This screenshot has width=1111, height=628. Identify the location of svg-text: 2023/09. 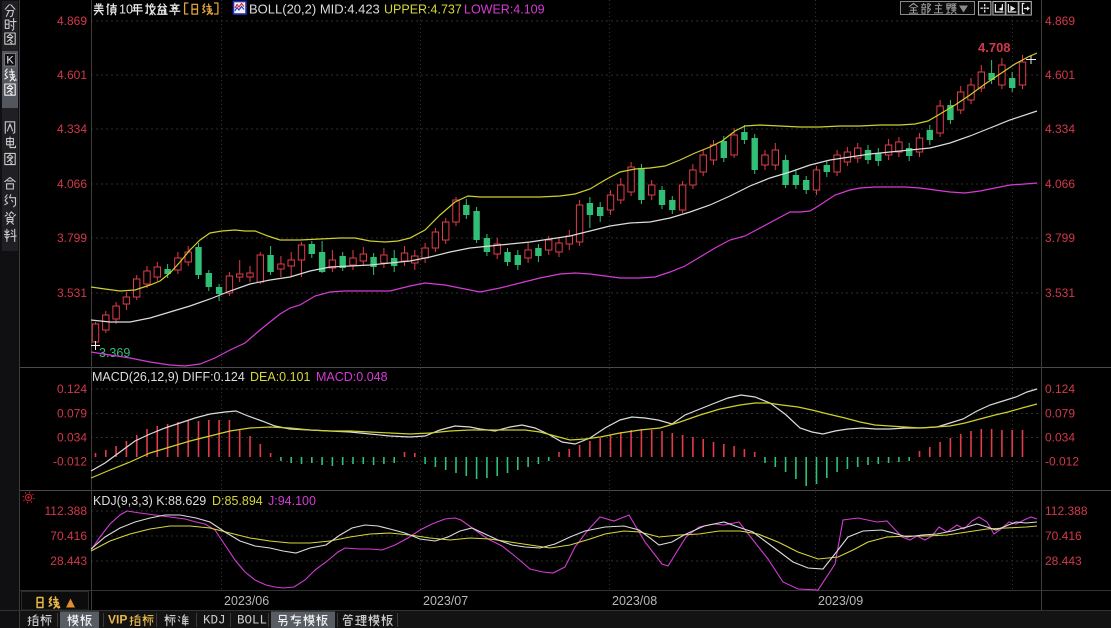
(840, 601).